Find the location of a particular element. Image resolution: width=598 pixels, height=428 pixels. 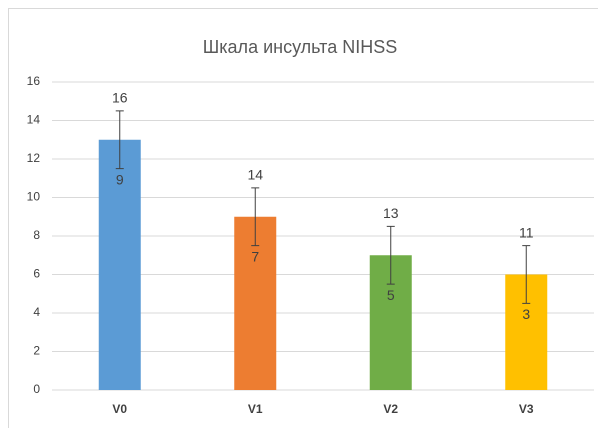

max-label: 11 is located at coordinates (526, 232).